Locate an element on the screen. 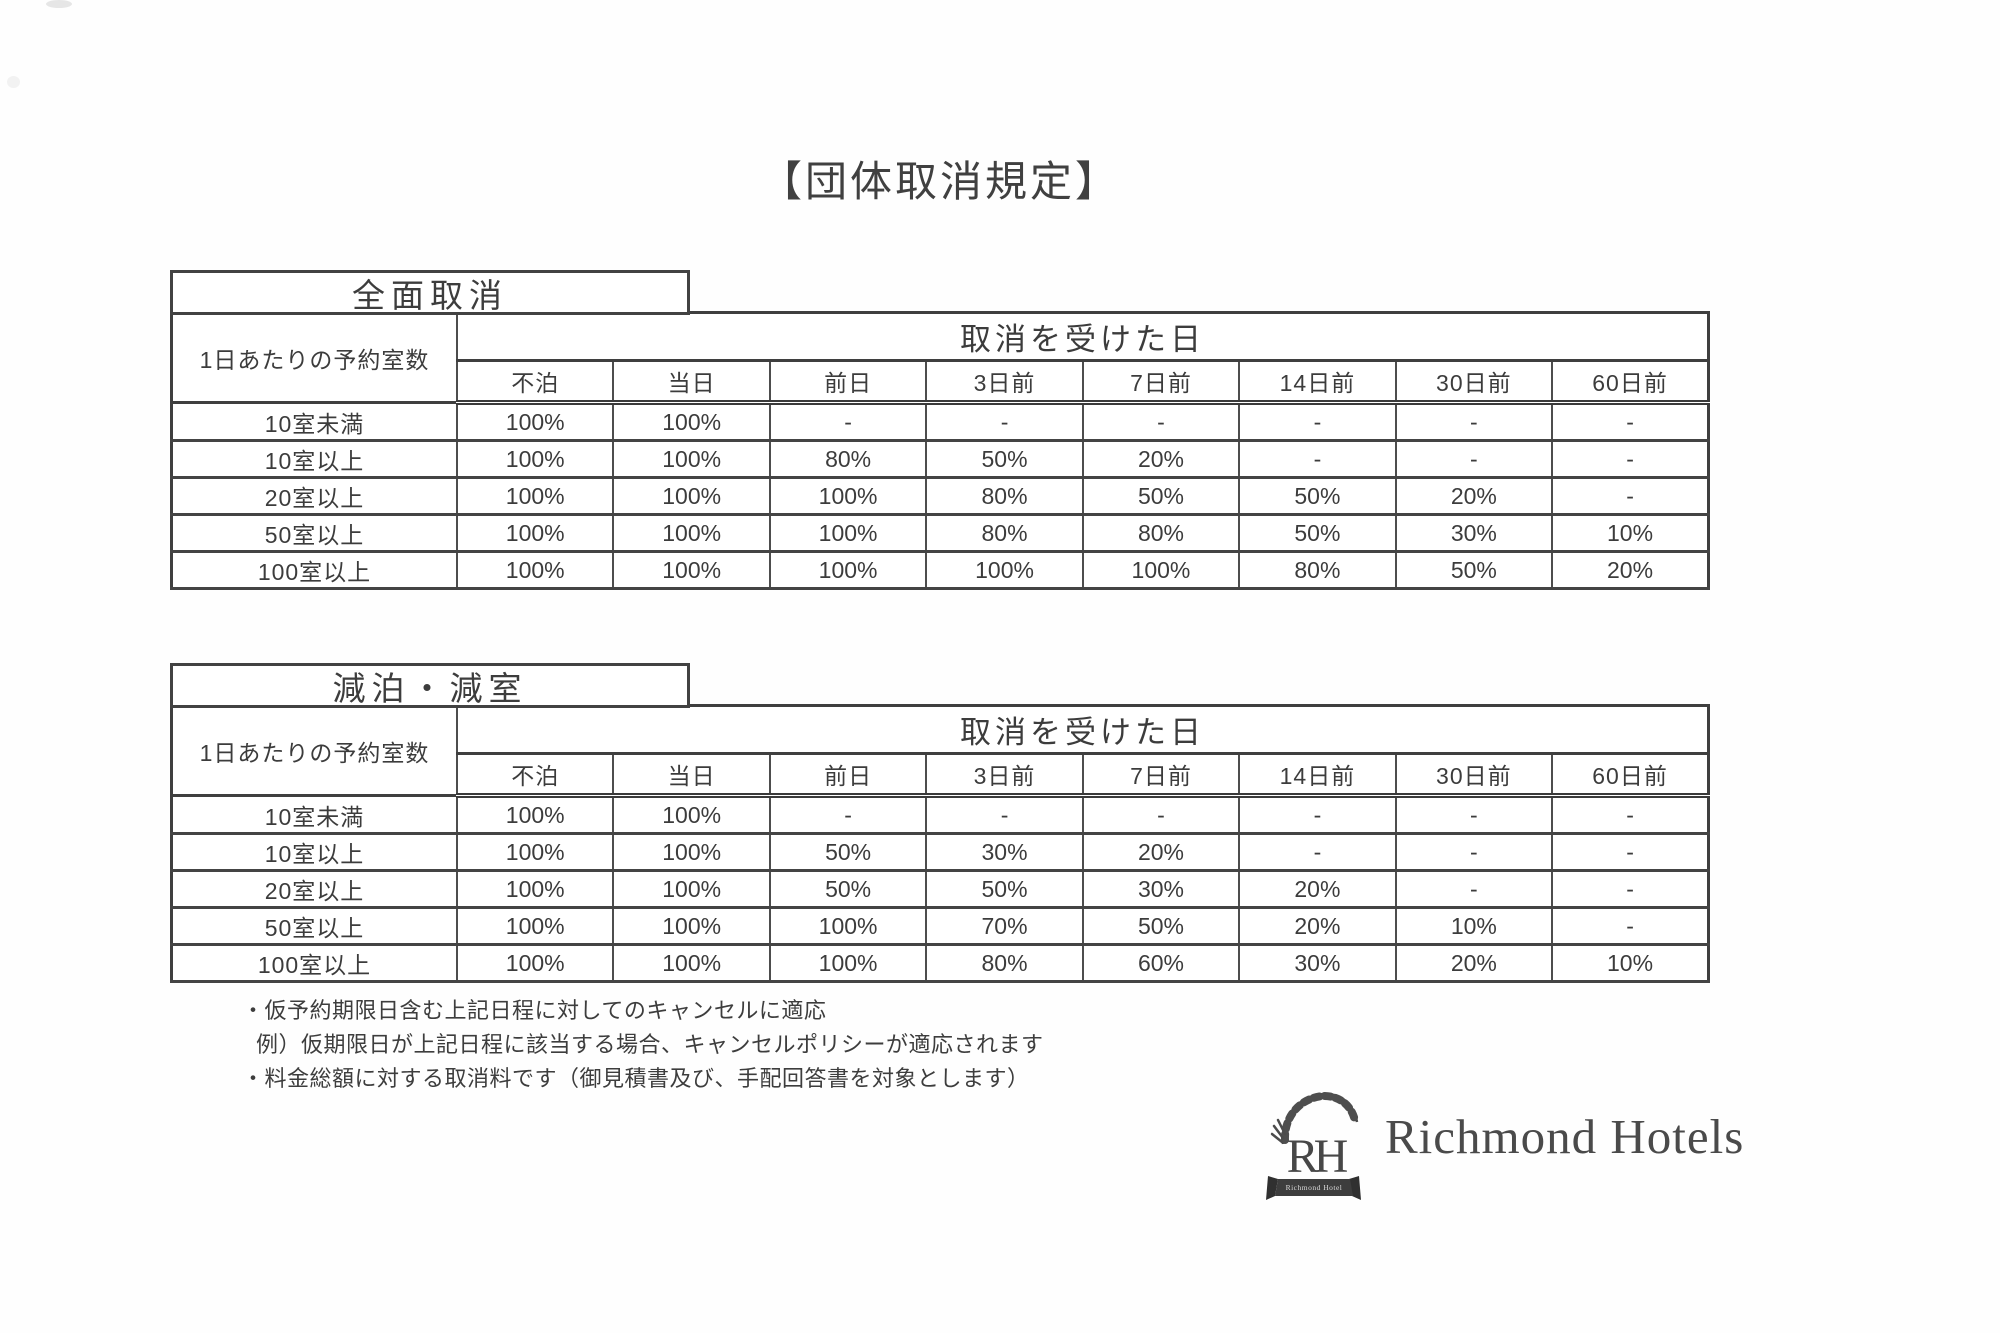 The height and width of the screenshot is (1333, 2000). rh-emblem-icon: RH Richmond Hotel is located at coordinates (1313, 1145).